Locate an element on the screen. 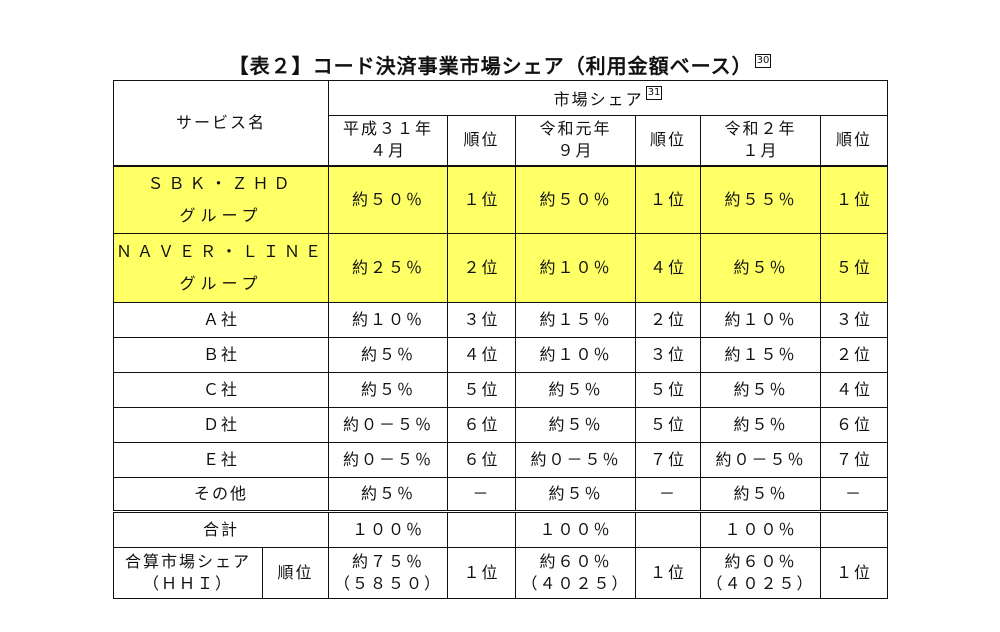  service-name: その他 is located at coordinates (221, 494).